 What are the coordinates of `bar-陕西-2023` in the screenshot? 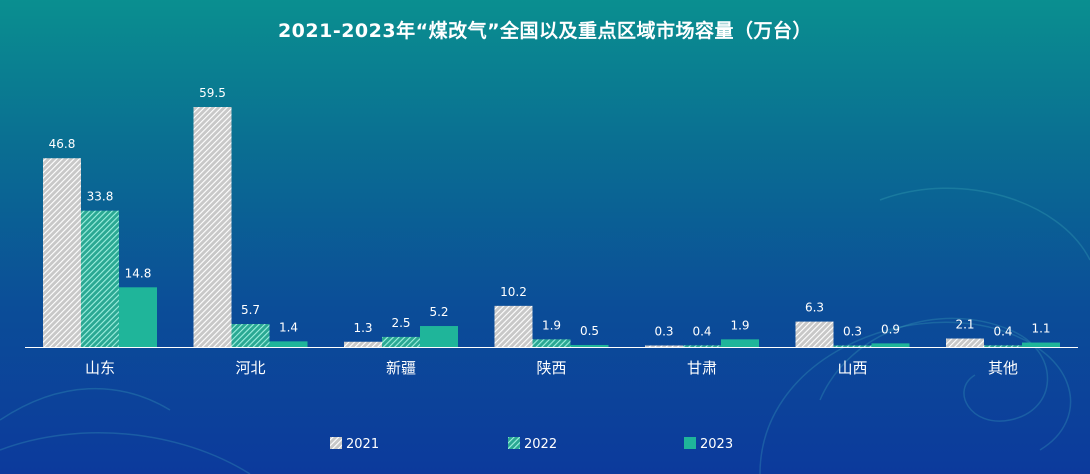 It's located at (589, 345).